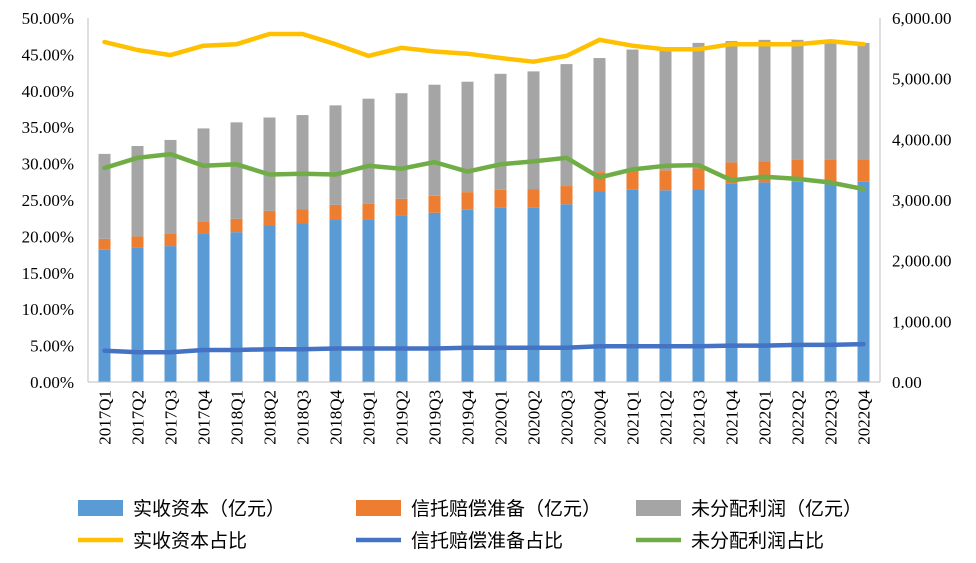 The height and width of the screenshot is (563, 976). I want to click on x-tick-label: 2017Q4, so click(204, 417).